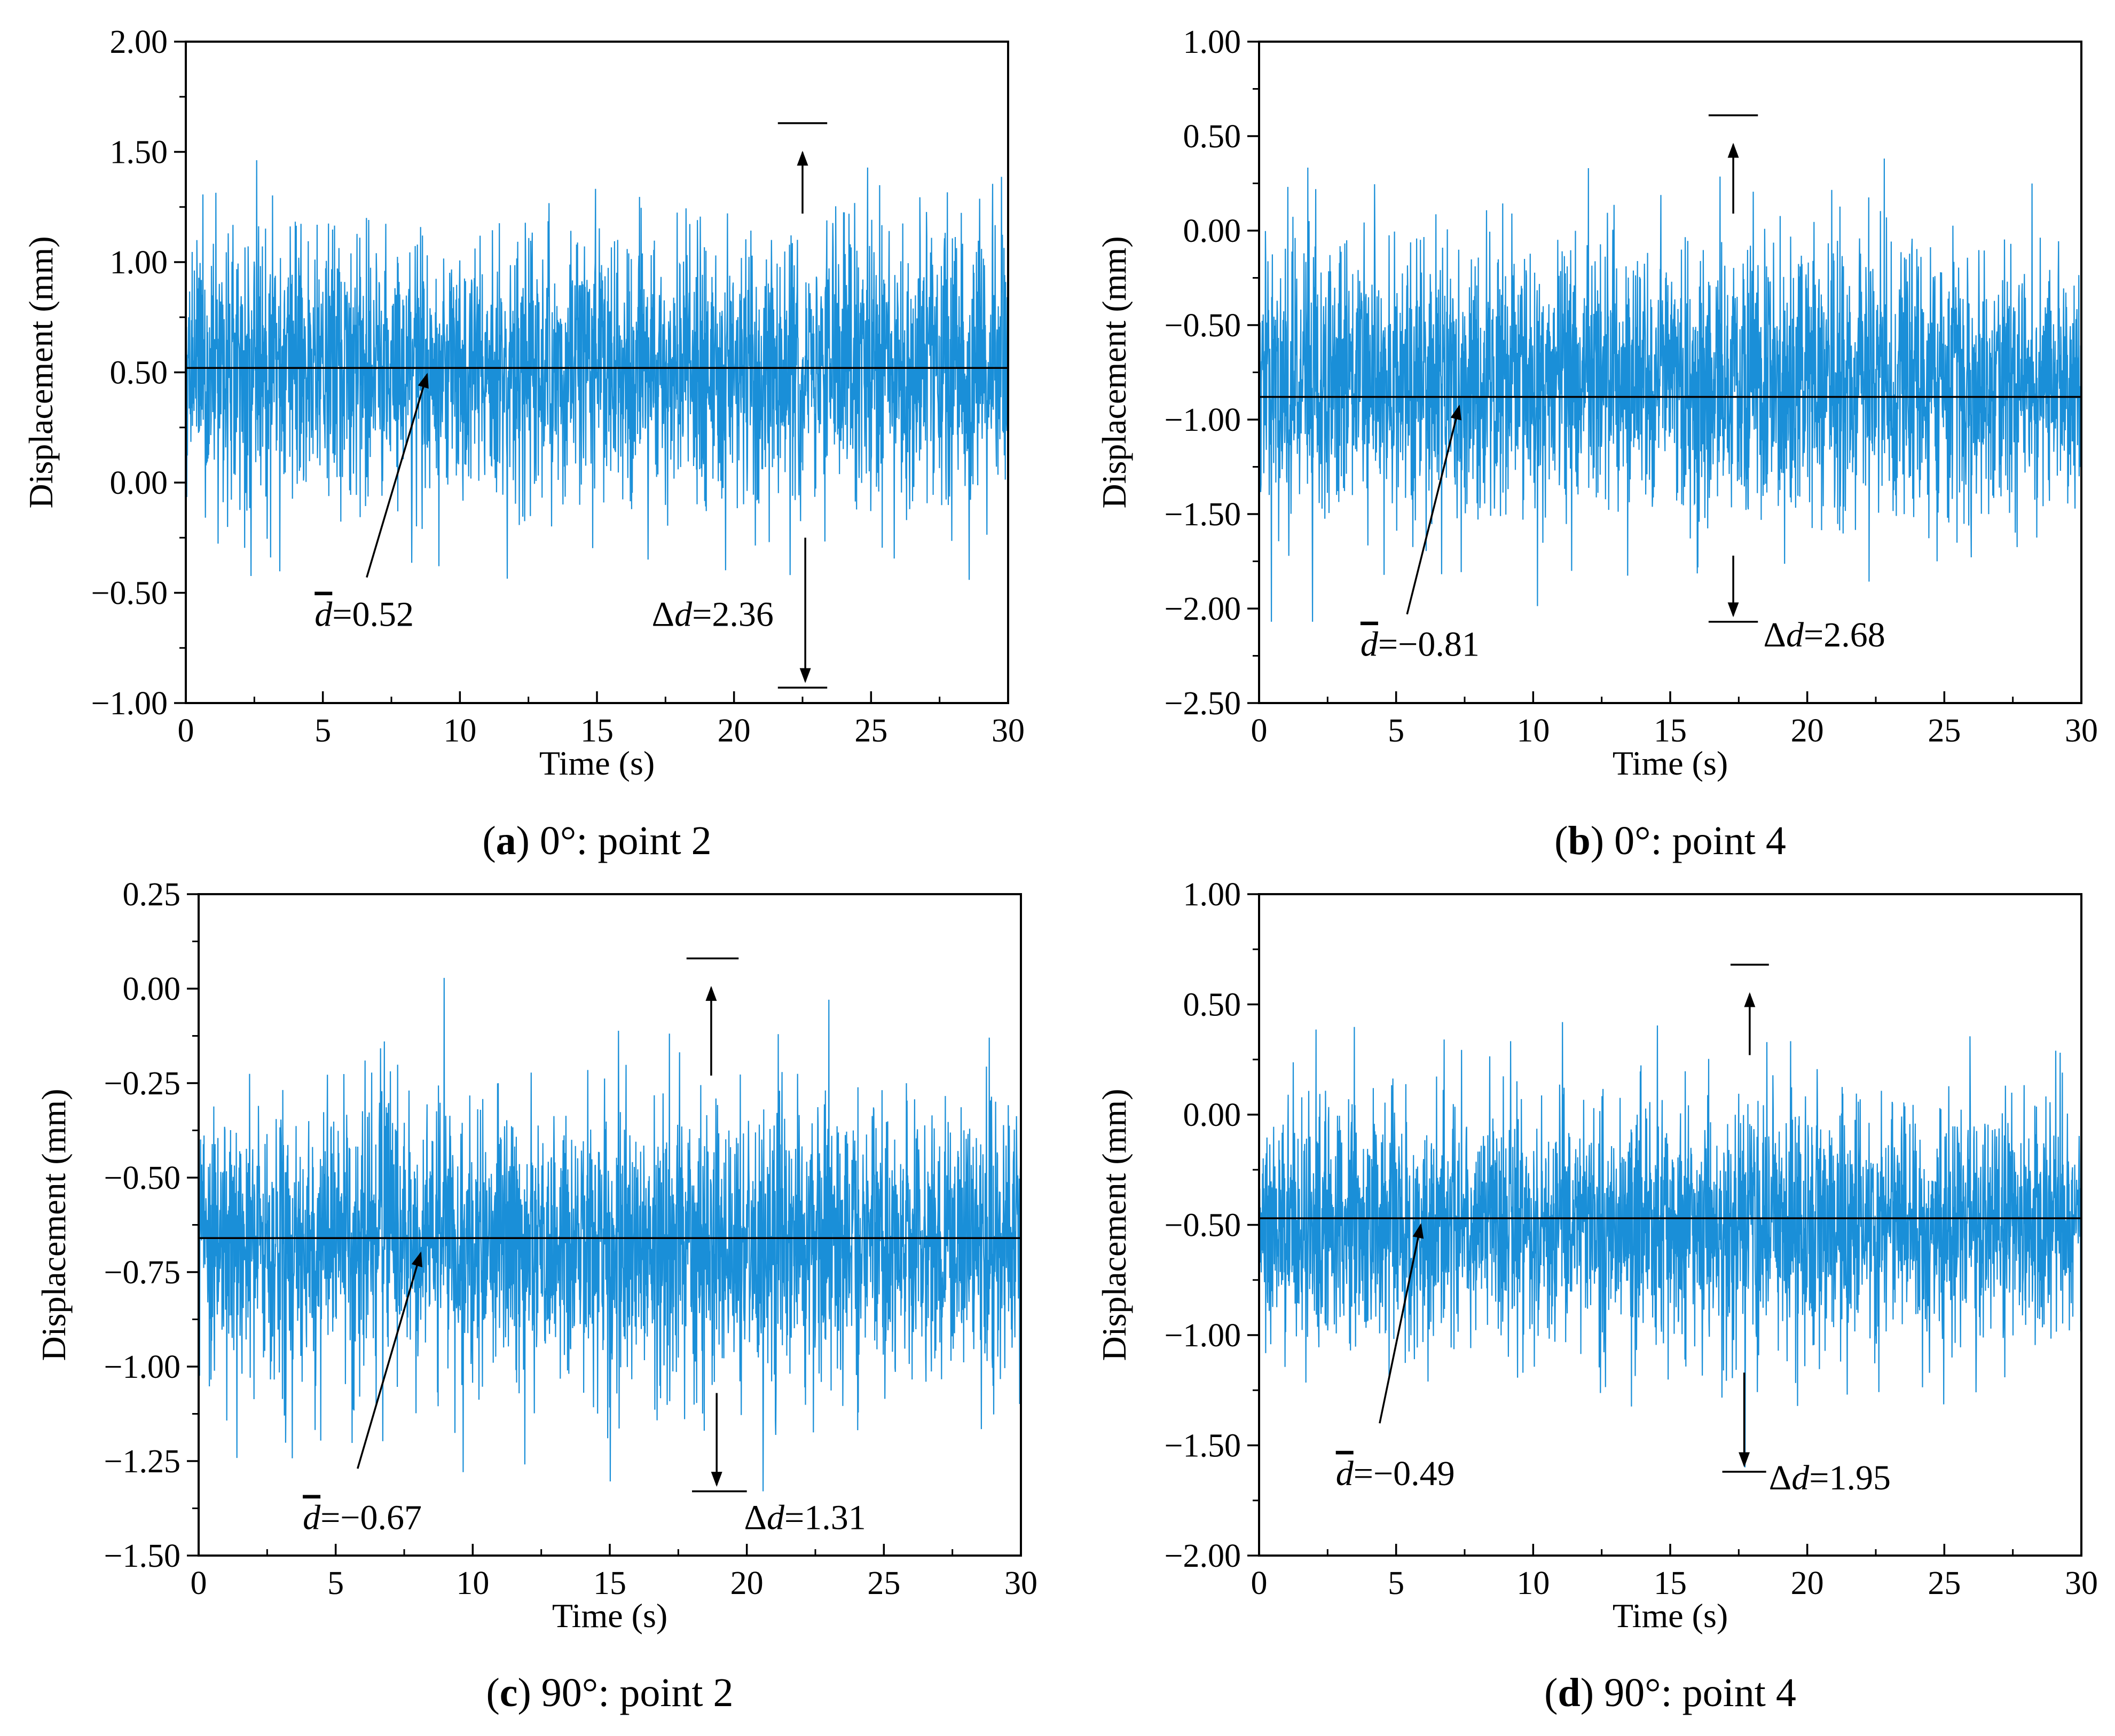 The width and height of the screenshot is (2115, 1736). Describe the element at coordinates (825, 1517) in the screenshot. I see `delta-value: =1.31` at that location.